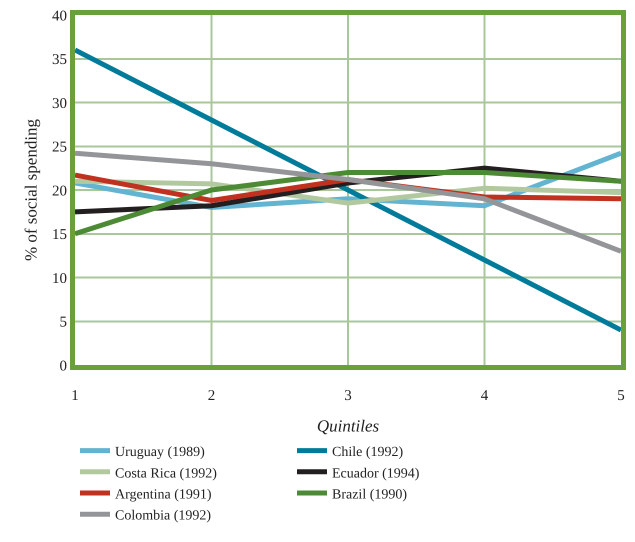 This screenshot has width=635, height=542. Describe the element at coordinates (59, 278) in the screenshot. I see `y-tick-label: 10` at that location.